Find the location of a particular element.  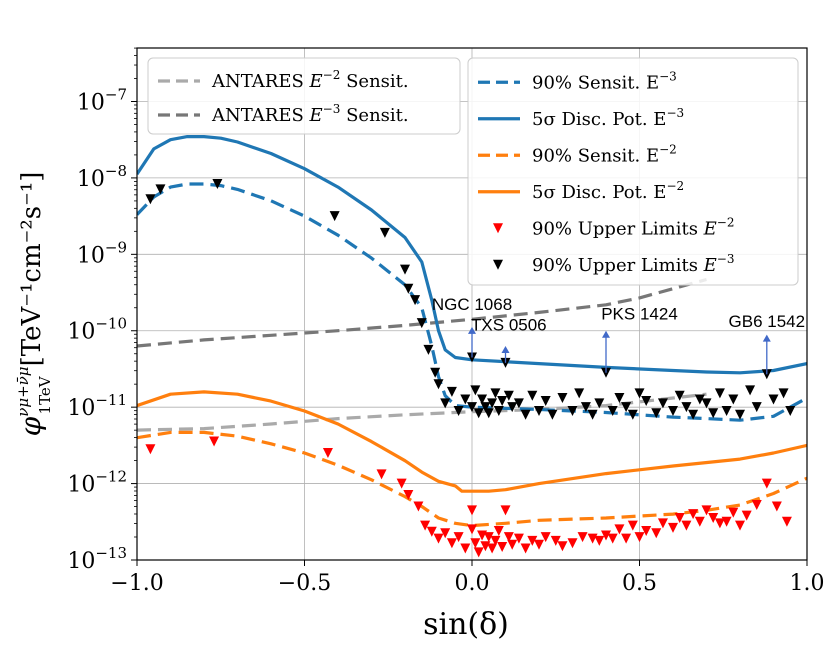

legend-main-marker is located at coordinates (498, 264).